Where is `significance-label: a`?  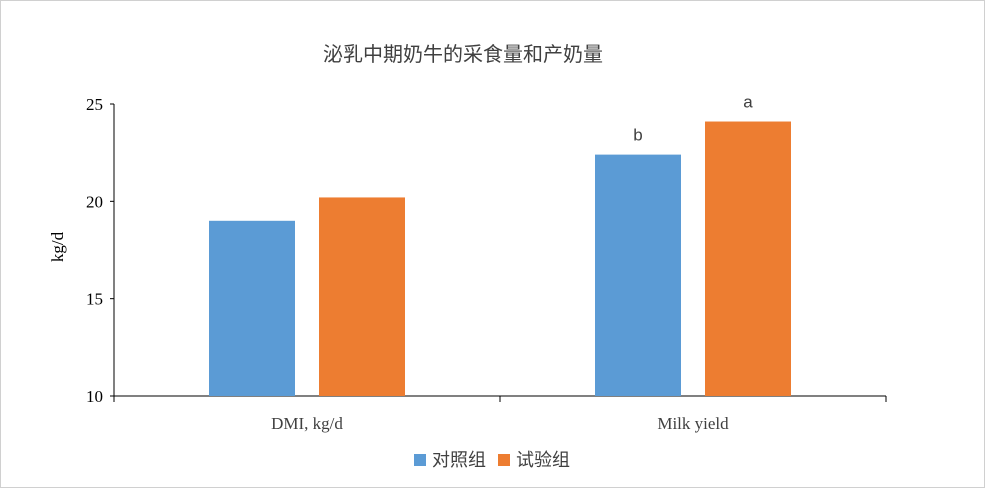 significance-label: a is located at coordinates (748, 102).